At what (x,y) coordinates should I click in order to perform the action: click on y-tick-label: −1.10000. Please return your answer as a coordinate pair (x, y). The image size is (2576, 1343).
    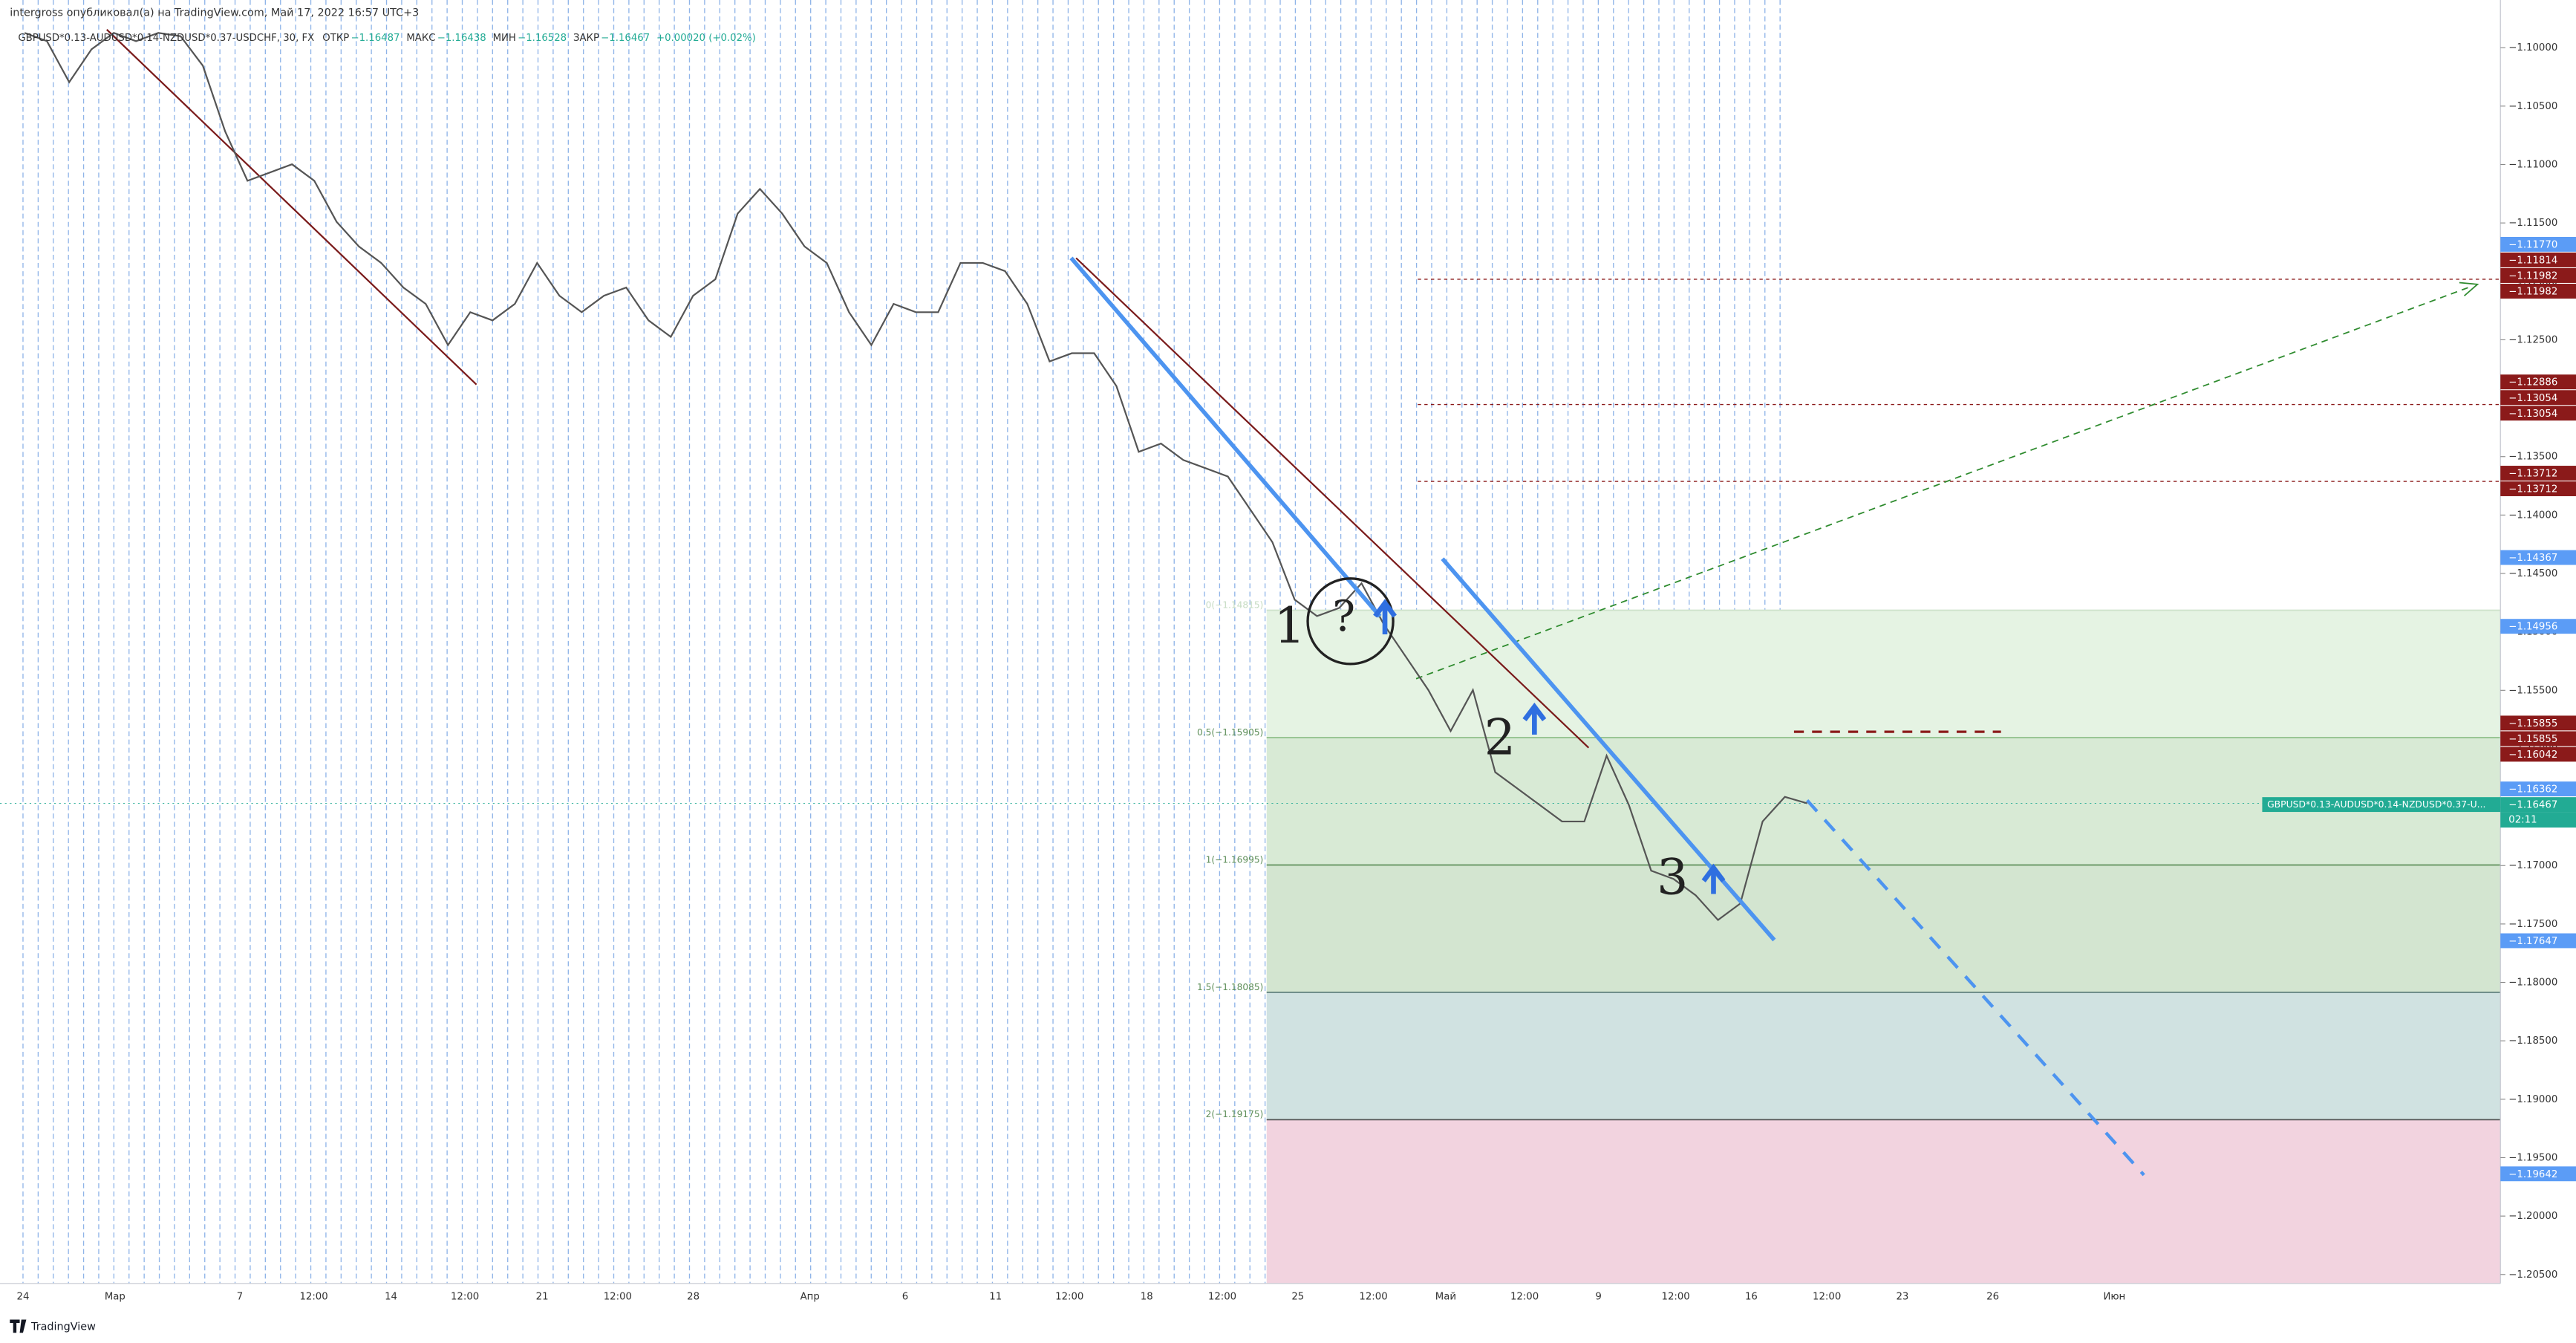
    Looking at the image, I should click on (2532, 47).